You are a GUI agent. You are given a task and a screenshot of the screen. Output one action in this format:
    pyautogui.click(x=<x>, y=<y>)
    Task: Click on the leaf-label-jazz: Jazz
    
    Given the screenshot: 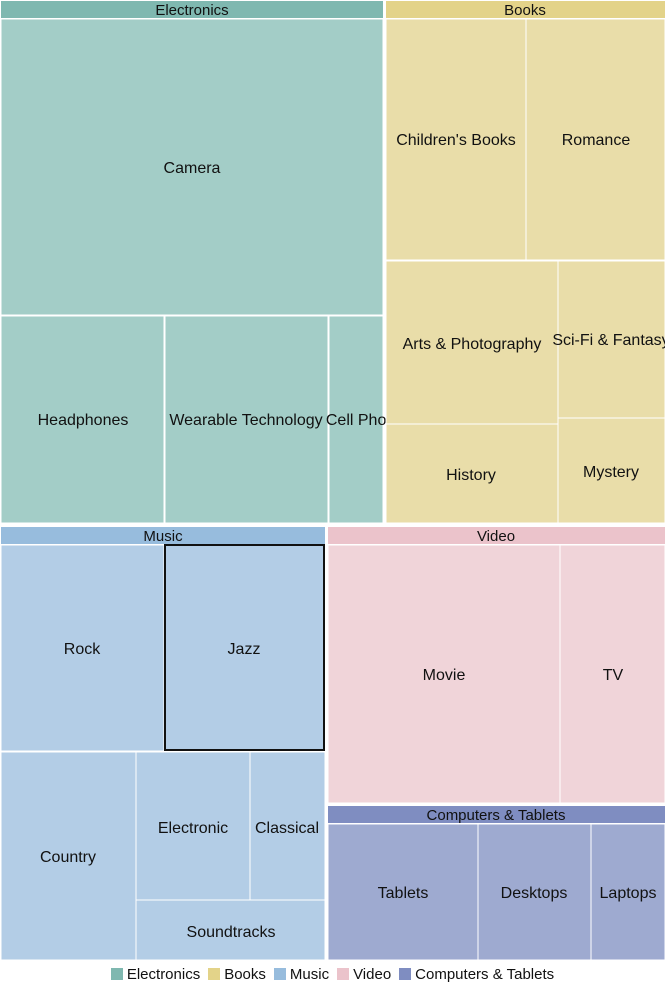 What is the action you would take?
    pyautogui.click(x=244, y=649)
    